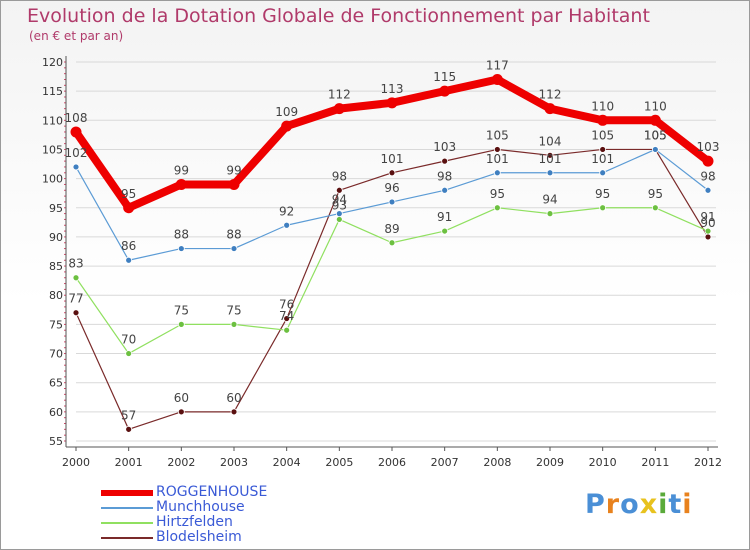 This screenshot has height=550, width=750. Describe the element at coordinates (52, 120) in the screenshot. I see `y-tick-label: 110` at that location.